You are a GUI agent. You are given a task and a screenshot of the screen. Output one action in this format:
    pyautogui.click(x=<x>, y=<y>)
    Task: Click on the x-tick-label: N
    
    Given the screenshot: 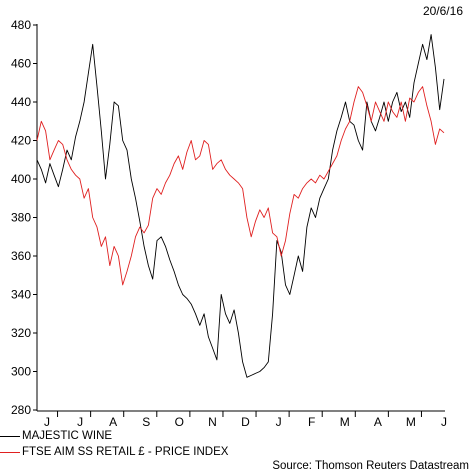 What is the action you would take?
    pyautogui.click(x=212, y=422)
    